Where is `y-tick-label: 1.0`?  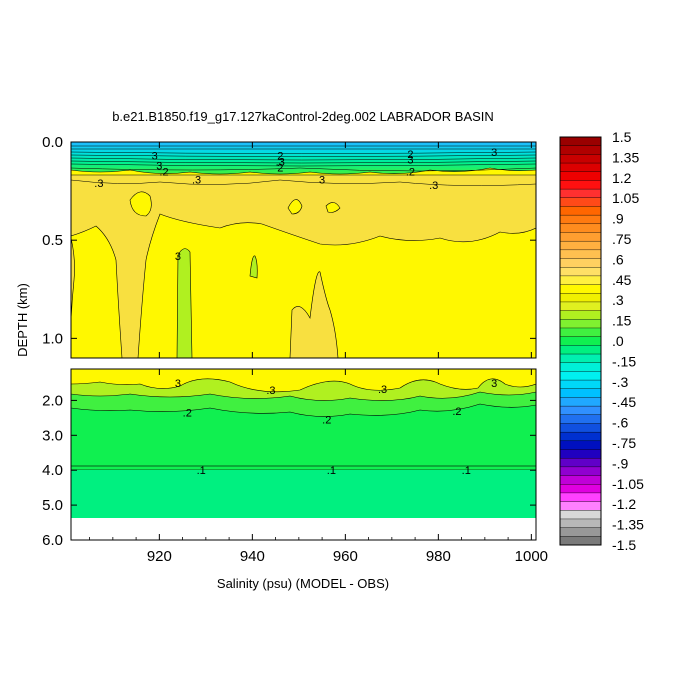 y-tick-label: 1.0 is located at coordinates (52, 338).